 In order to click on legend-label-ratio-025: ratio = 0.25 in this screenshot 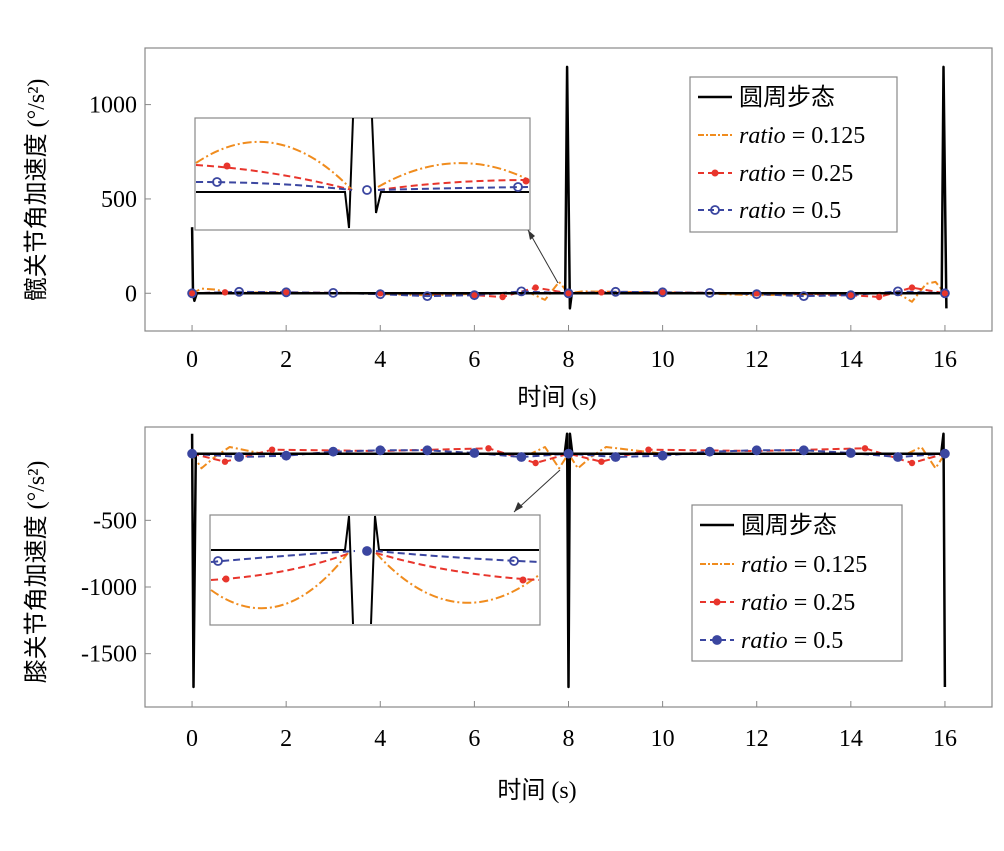, I will do `click(798, 603)`.